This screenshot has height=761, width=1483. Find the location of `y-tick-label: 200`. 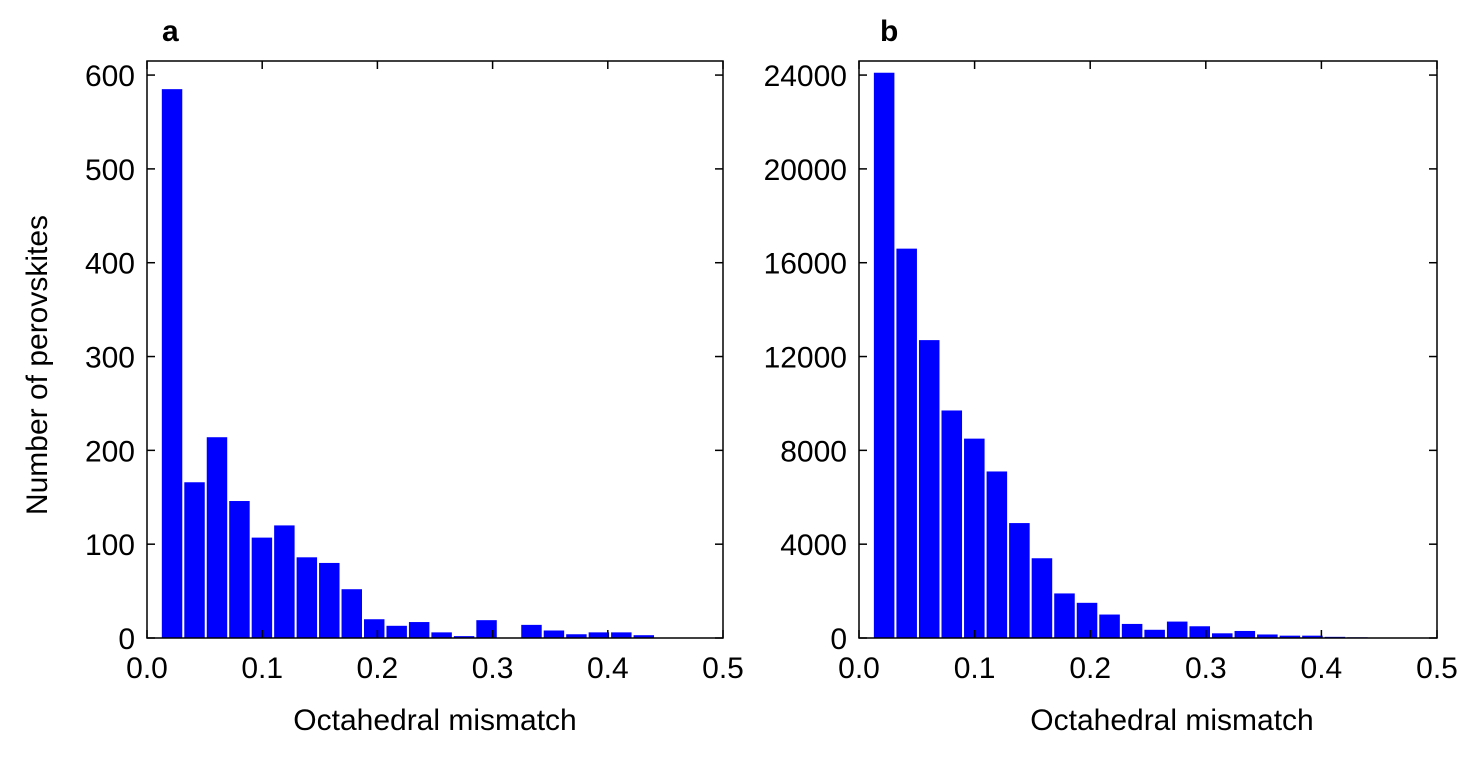

y-tick-label: 200 is located at coordinates (110, 451).